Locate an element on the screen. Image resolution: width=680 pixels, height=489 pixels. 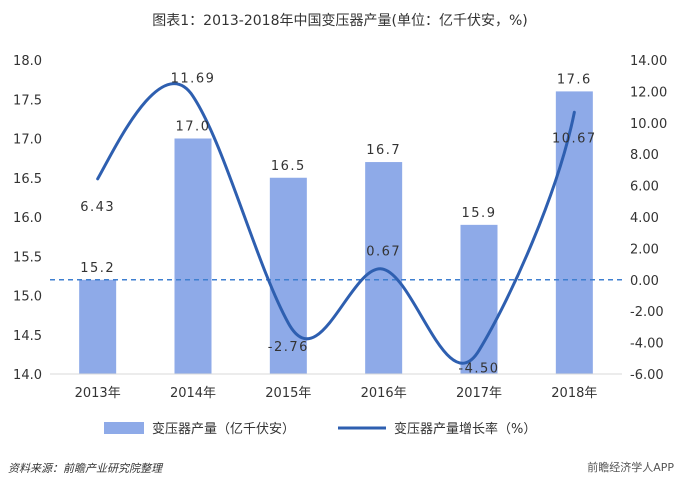
bar-label-0: 15.2 is located at coordinates (97, 268).